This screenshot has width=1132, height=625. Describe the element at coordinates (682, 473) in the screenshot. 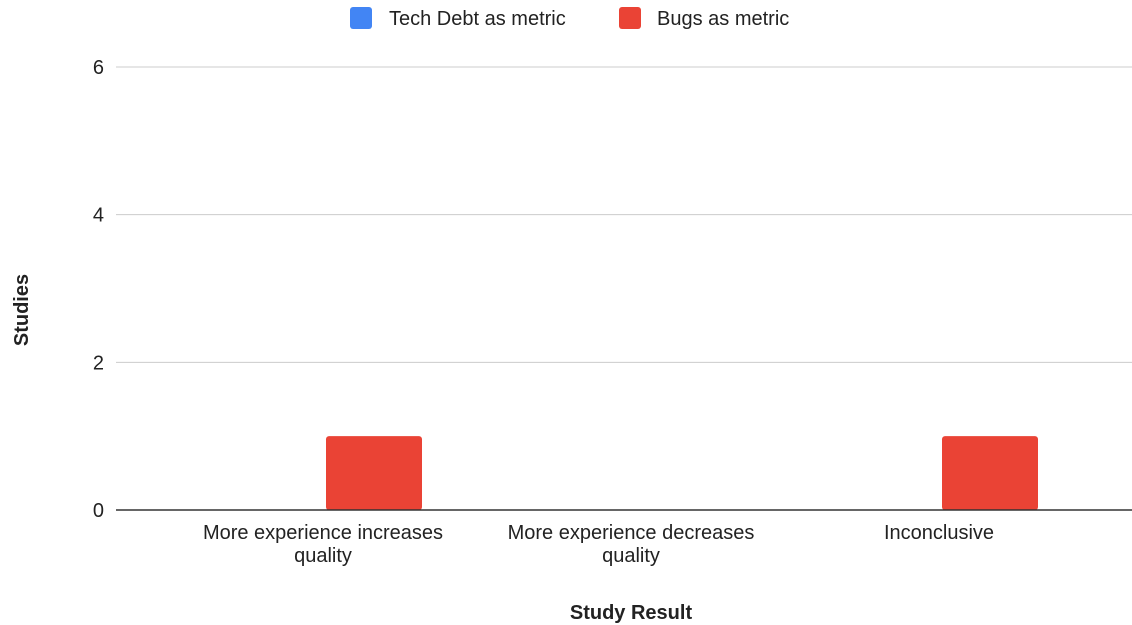

I see `bars` at that location.